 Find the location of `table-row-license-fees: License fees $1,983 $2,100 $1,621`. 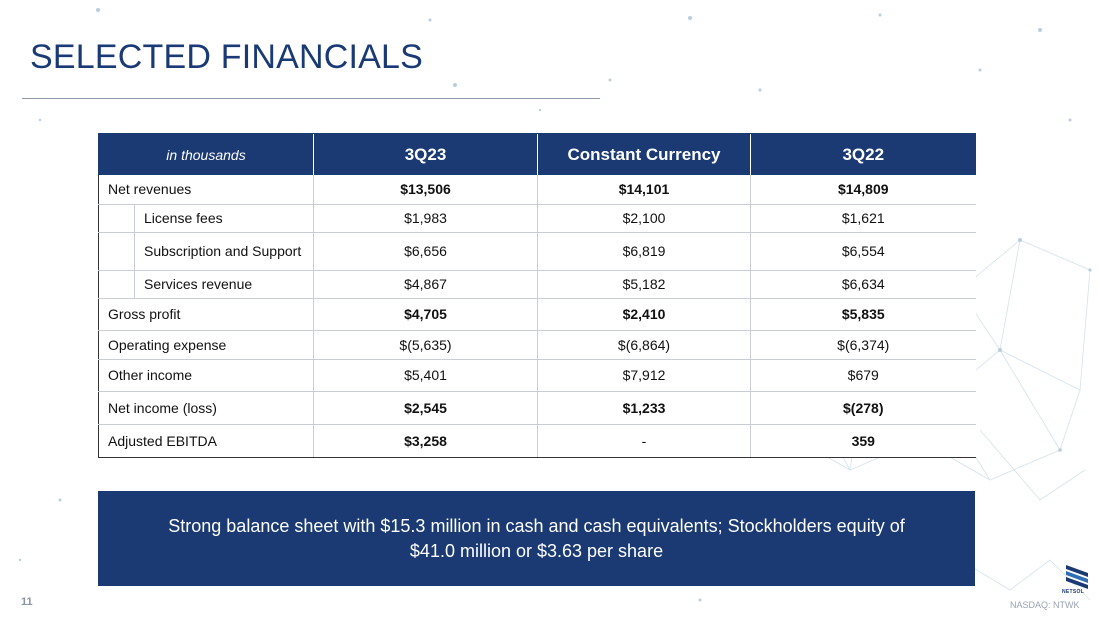

table-row-license-fees: License fees $1,983 $2,100 $1,621 is located at coordinates (537, 218).